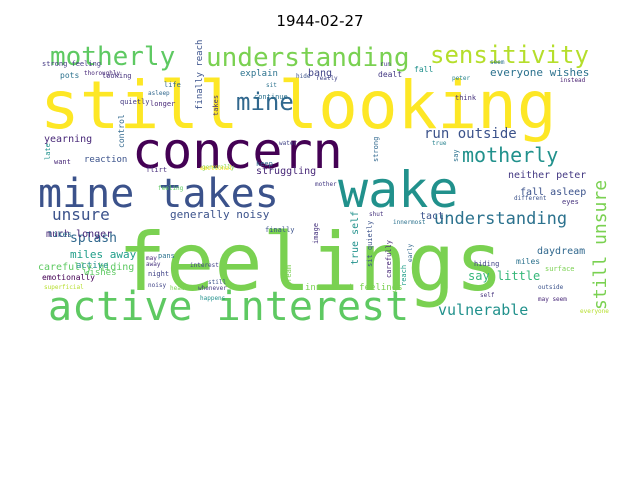 The height and width of the screenshot is (480, 640). I want to click on cloud-word: active interest, so click(228, 307).